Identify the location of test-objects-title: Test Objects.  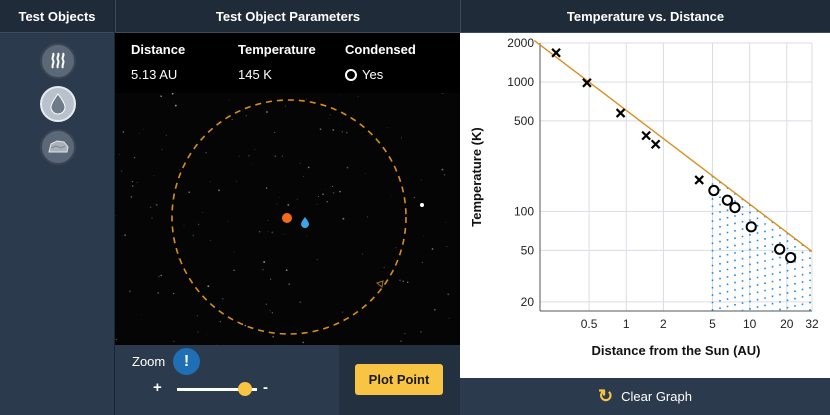
(57, 16).